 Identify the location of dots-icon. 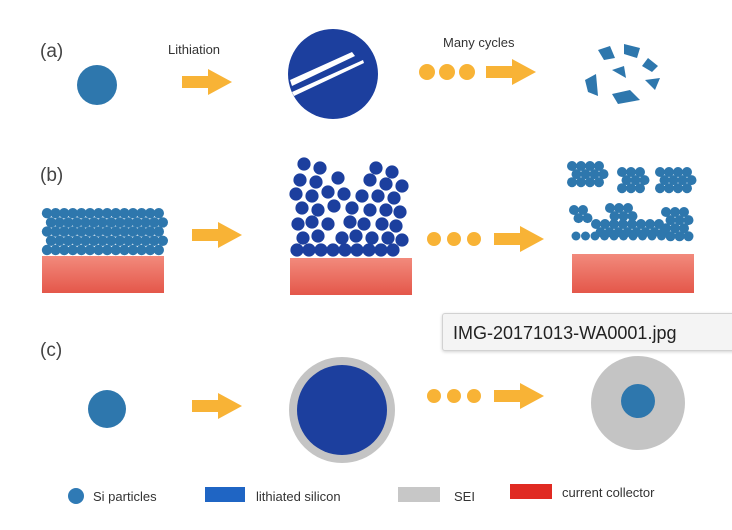
(454, 239).